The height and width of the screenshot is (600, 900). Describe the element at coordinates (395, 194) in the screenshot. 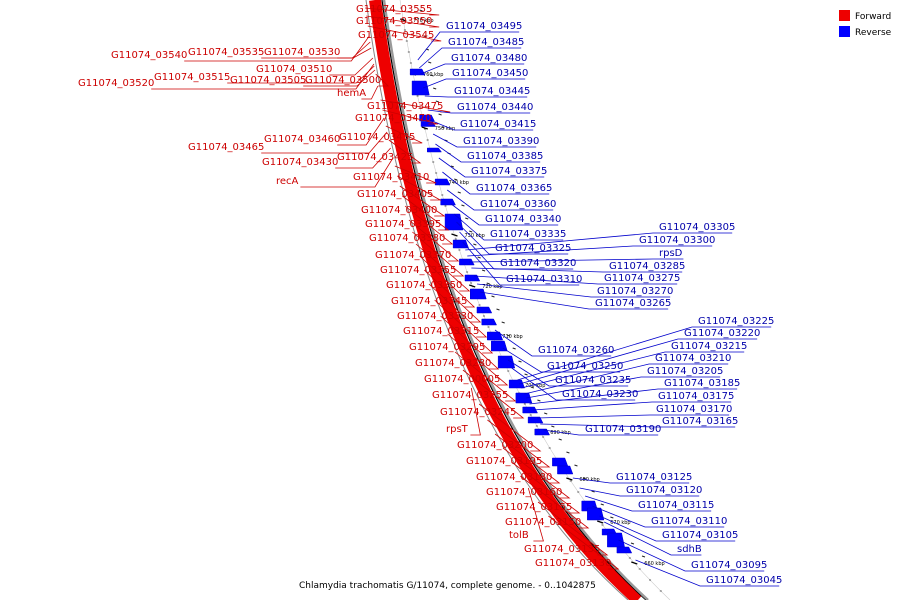

I see `forward-gene-label: G11074_03405` at that location.